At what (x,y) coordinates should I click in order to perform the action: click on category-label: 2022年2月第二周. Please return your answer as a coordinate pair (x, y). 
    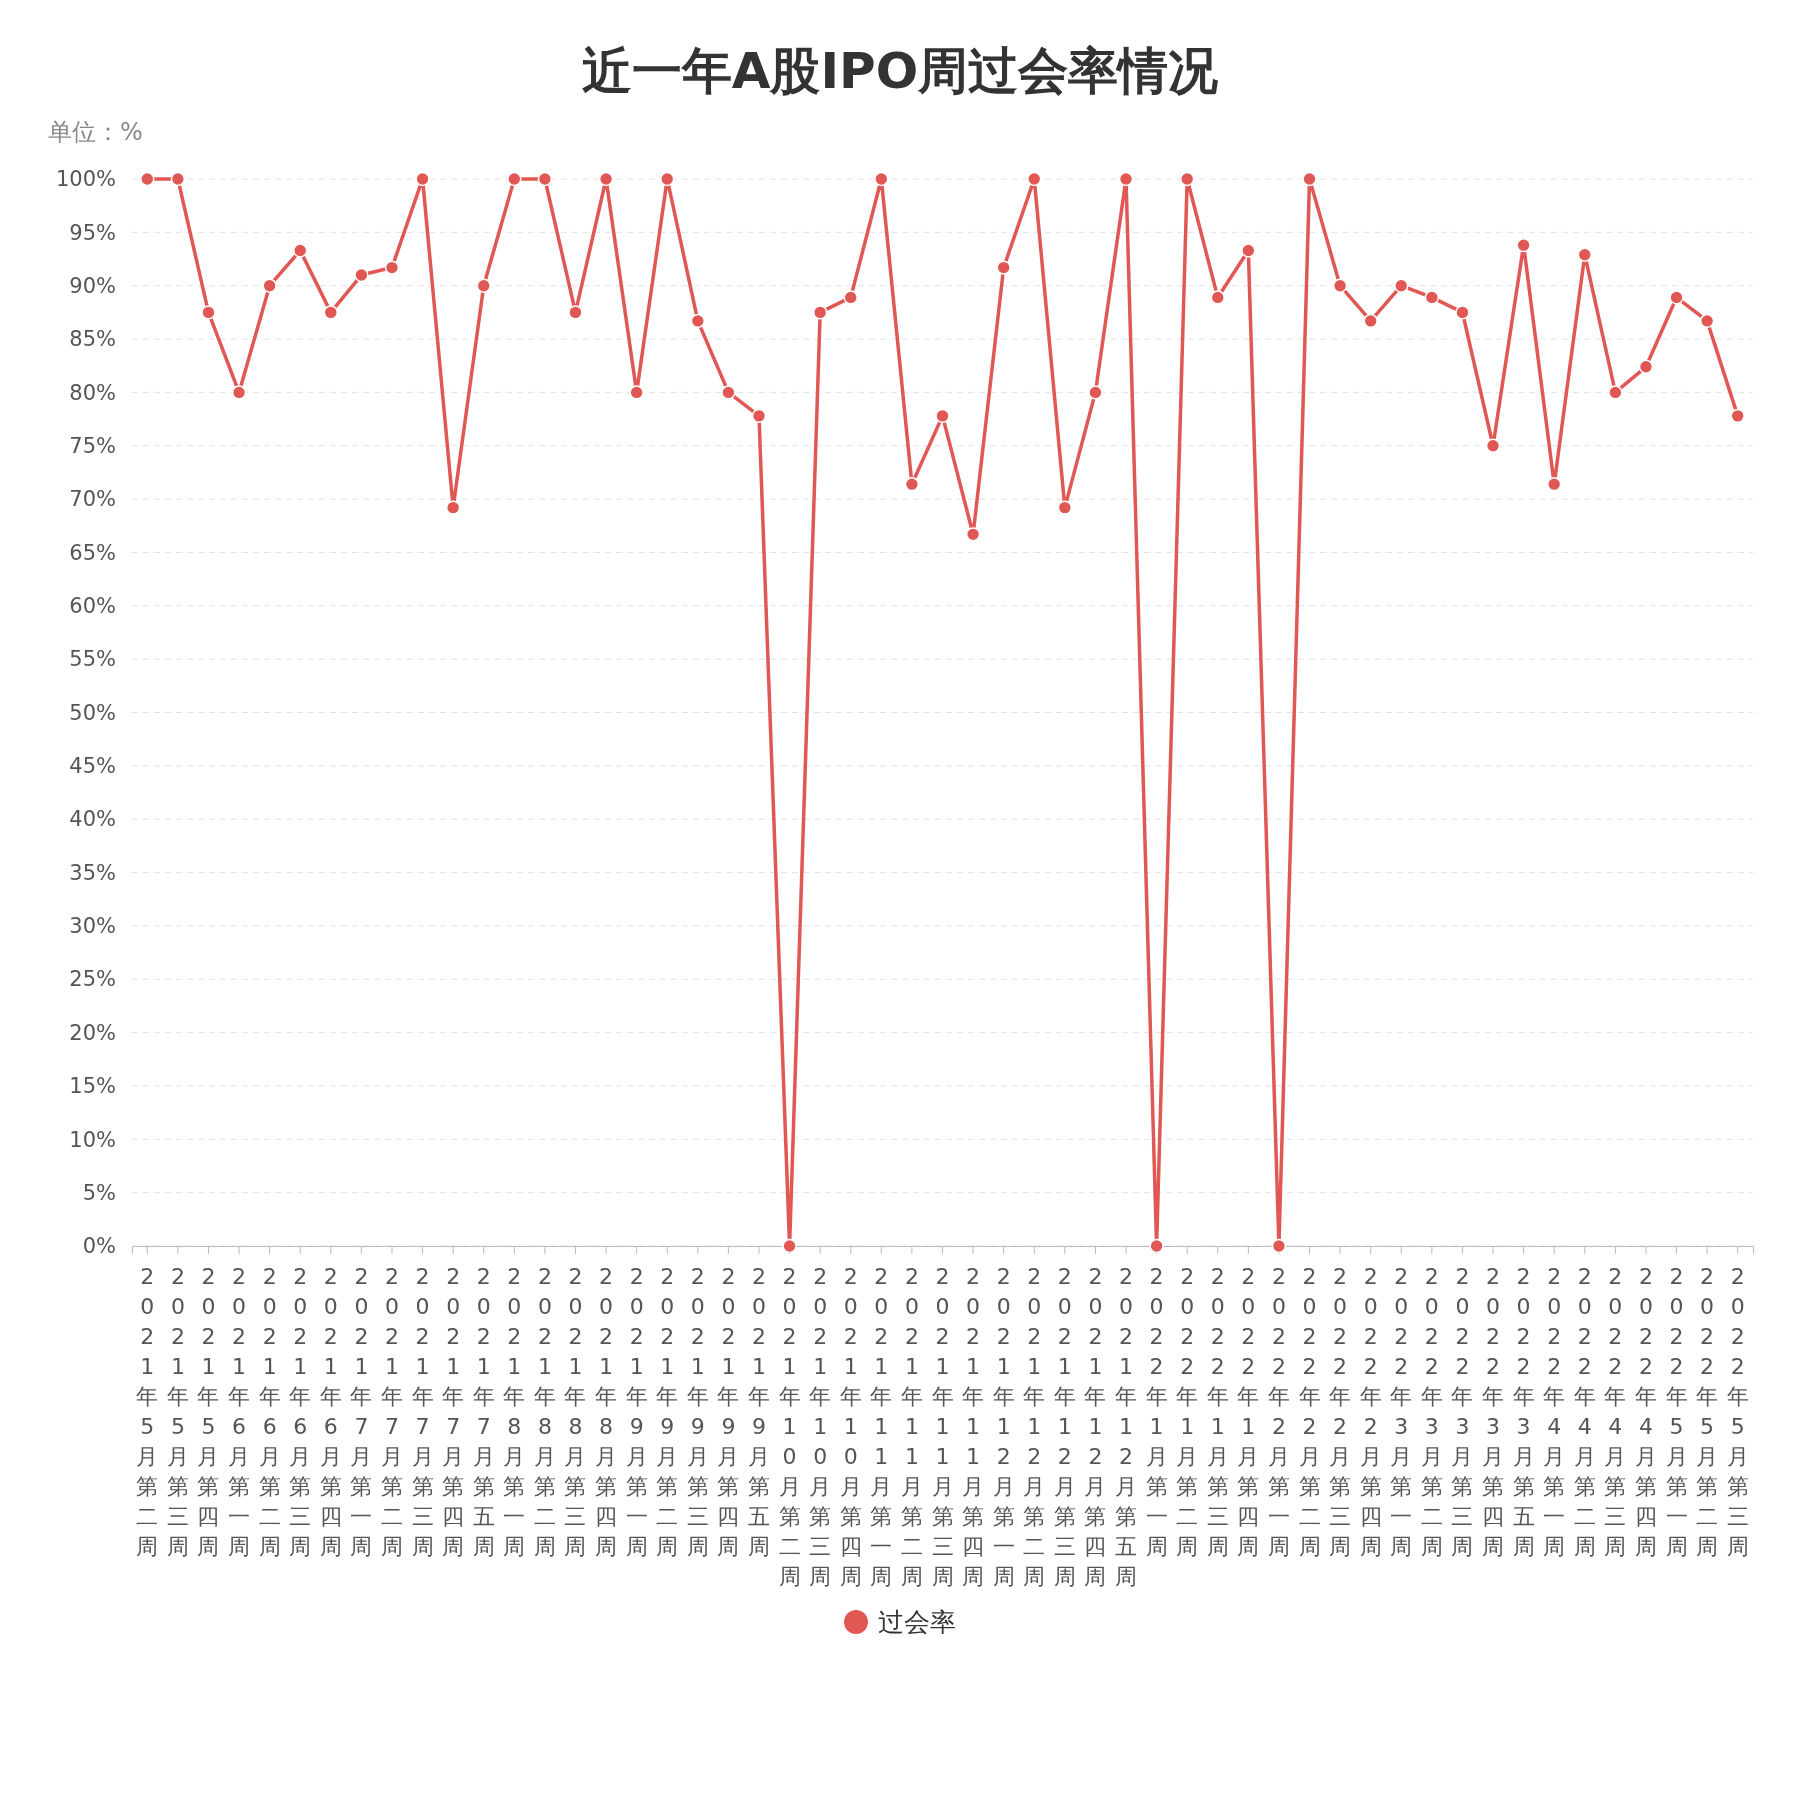
    Looking at the image, I should click on (1309, 1411).